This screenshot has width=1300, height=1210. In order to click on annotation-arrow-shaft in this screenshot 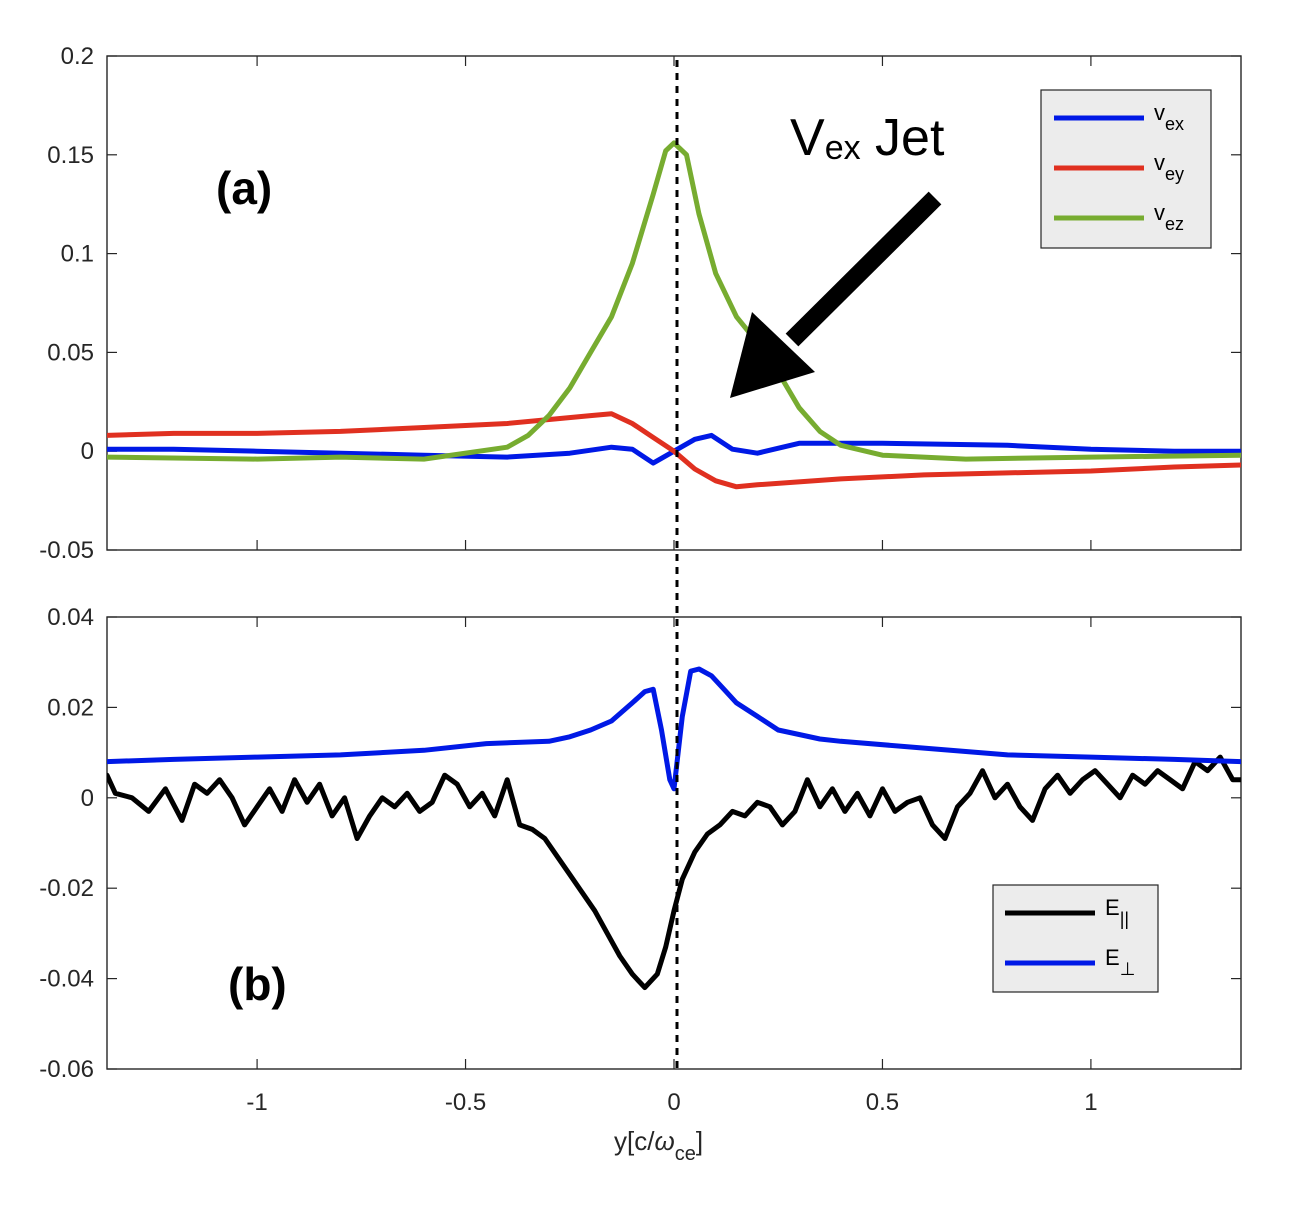, I will do `click(863, 269)`.